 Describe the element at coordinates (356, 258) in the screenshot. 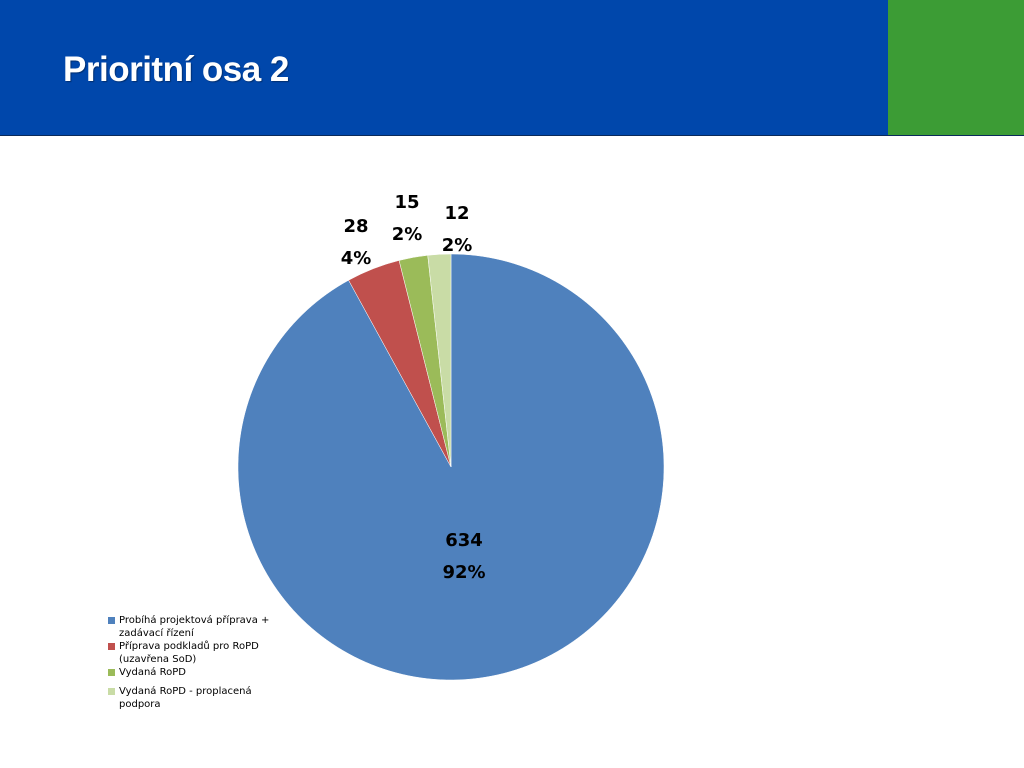

I see `data-label-percent-1: 4%` at that location.